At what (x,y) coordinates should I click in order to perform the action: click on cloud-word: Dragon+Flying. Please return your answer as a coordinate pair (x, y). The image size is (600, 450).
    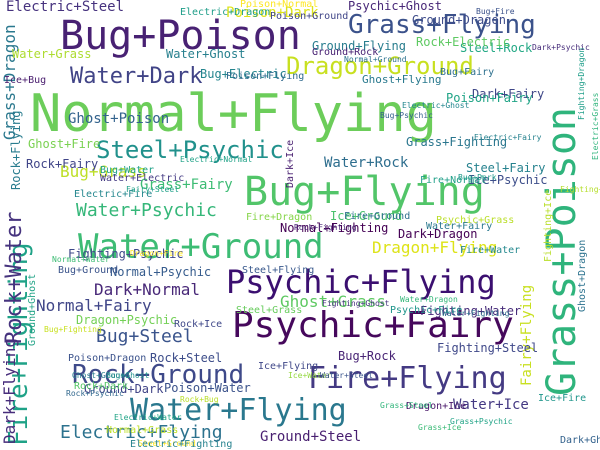
    Looking at the image, I should click on (435, 247).